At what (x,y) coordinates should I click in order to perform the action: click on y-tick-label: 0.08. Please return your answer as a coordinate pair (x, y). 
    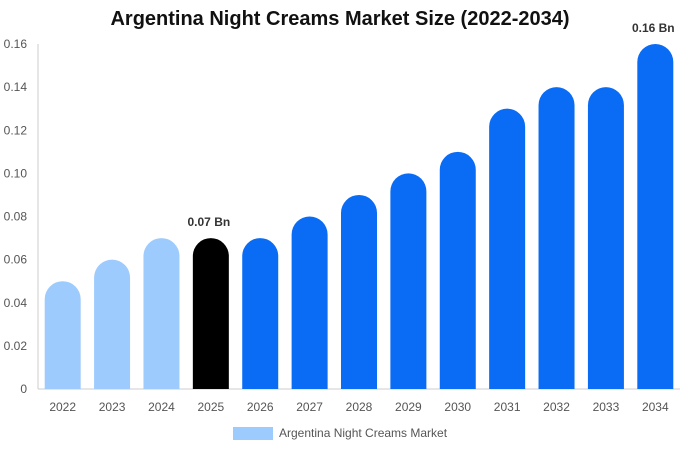
    Looking at the image, I should click on (16, 217).